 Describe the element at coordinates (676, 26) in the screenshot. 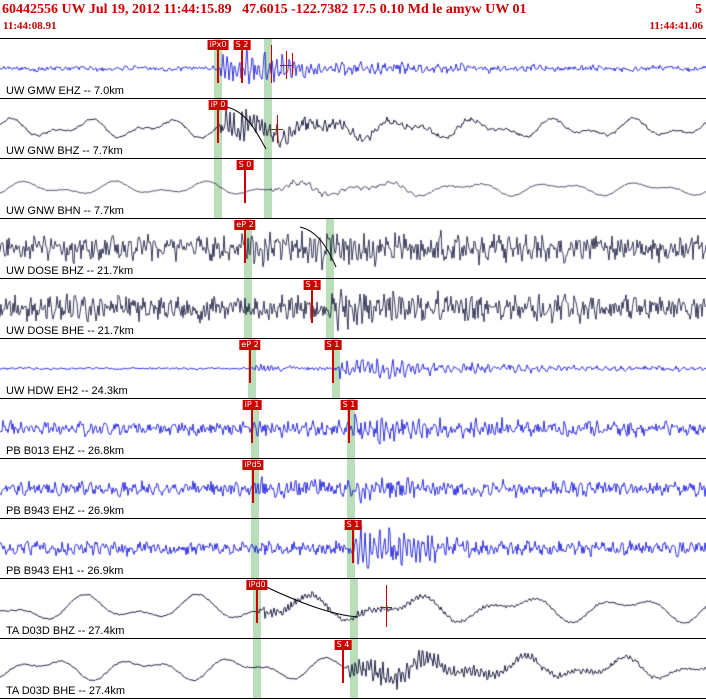

I see `window-end-time: 11:44:41.06` at that location.